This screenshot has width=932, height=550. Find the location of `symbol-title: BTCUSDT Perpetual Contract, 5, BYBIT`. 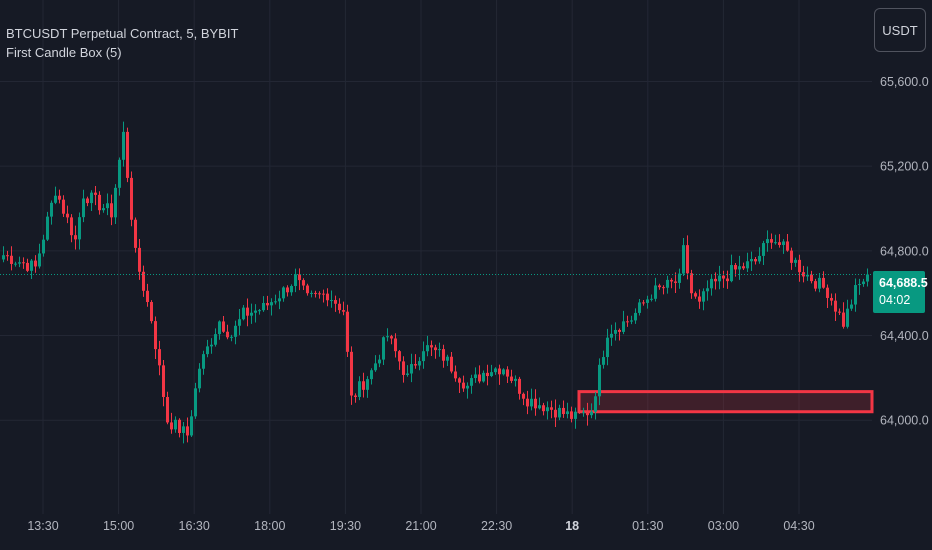

symbol-title: BTCUSDT Perpetual Contract, 5, BYBIT is located at coordinates (122, 33).